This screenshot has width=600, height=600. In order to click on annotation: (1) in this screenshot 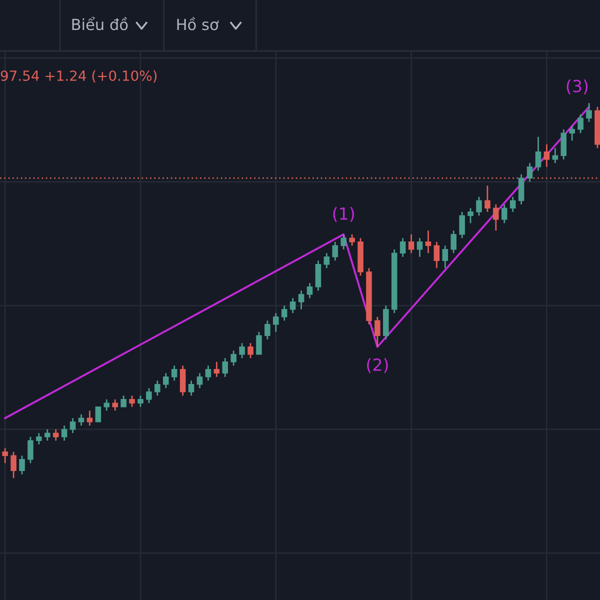, I will do `click(343, 214)`.